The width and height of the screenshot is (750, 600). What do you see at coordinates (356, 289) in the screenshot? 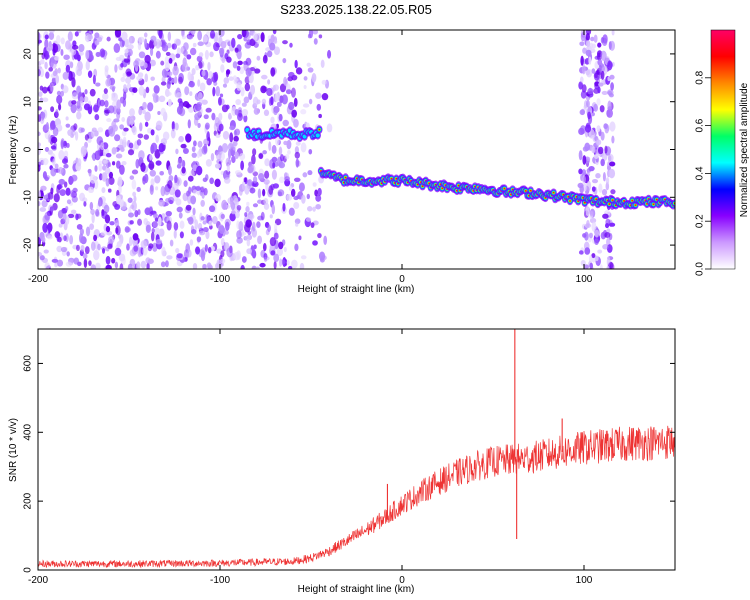
I see `heatmap-x-label: Height of straight line (km)` at bounding box center [356, 289].